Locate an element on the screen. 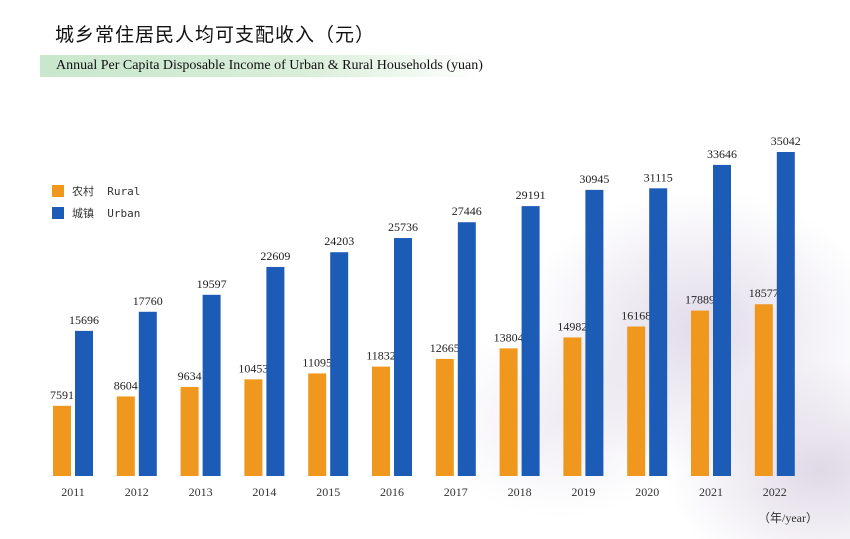 The width and height of the screenshot is (850, 539). x-tick-2018: 2018 is located at coordinates (520, 492).